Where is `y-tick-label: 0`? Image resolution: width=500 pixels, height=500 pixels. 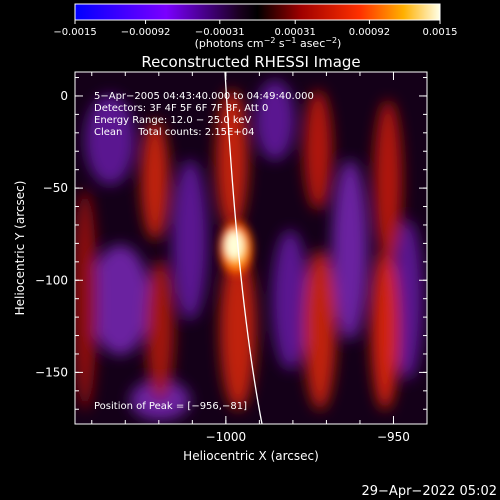
y-tick-label: 0 is located at coordinates (64, 96).